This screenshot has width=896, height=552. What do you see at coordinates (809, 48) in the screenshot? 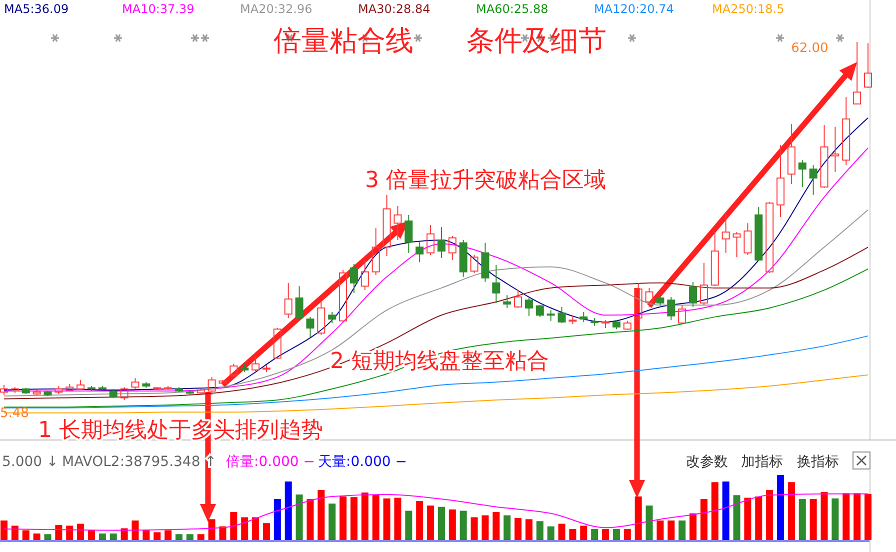
I see `annotation: 62.00` at bounding box center [809, 48].